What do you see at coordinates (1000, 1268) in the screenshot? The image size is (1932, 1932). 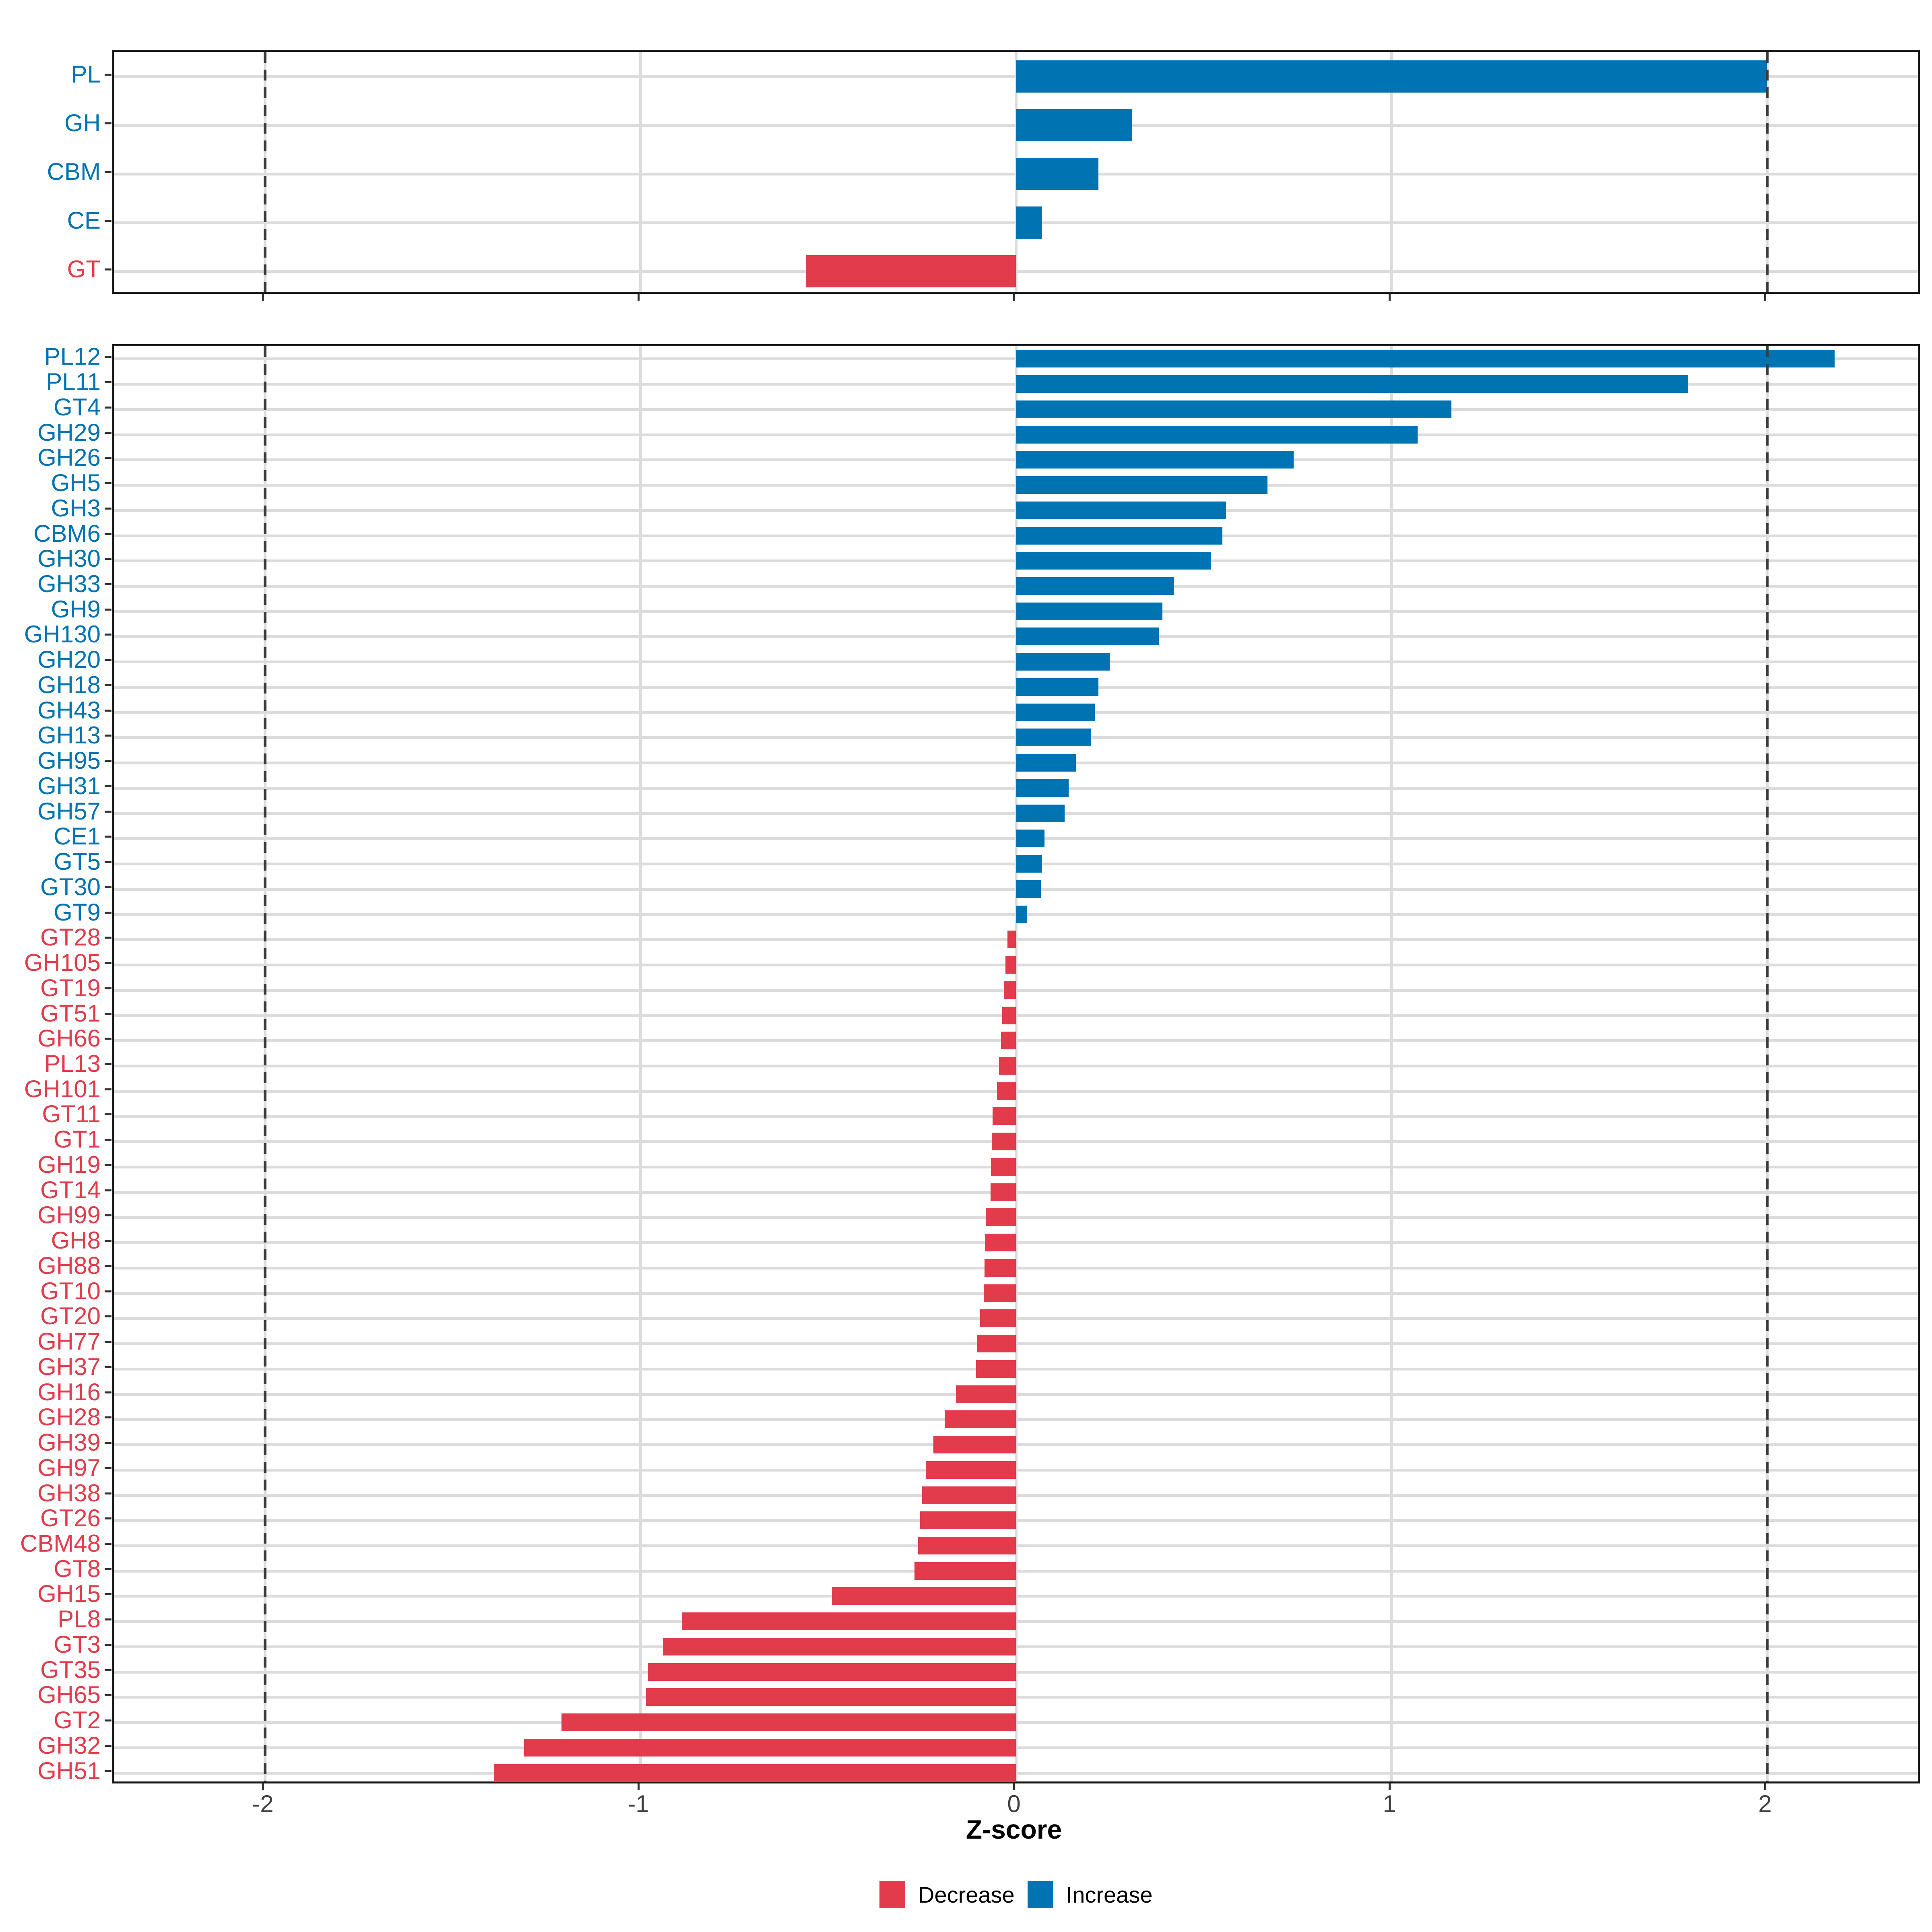 I see `bar-GH88` at bounding box center [1000, 1268].